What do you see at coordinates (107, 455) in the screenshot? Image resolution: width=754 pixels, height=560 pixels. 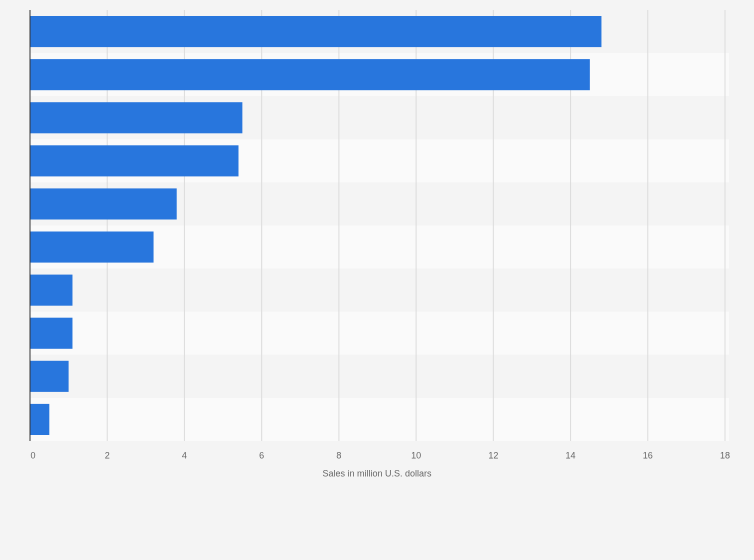 I see `x-tick-label: 2` at bounding box center [107, 455].